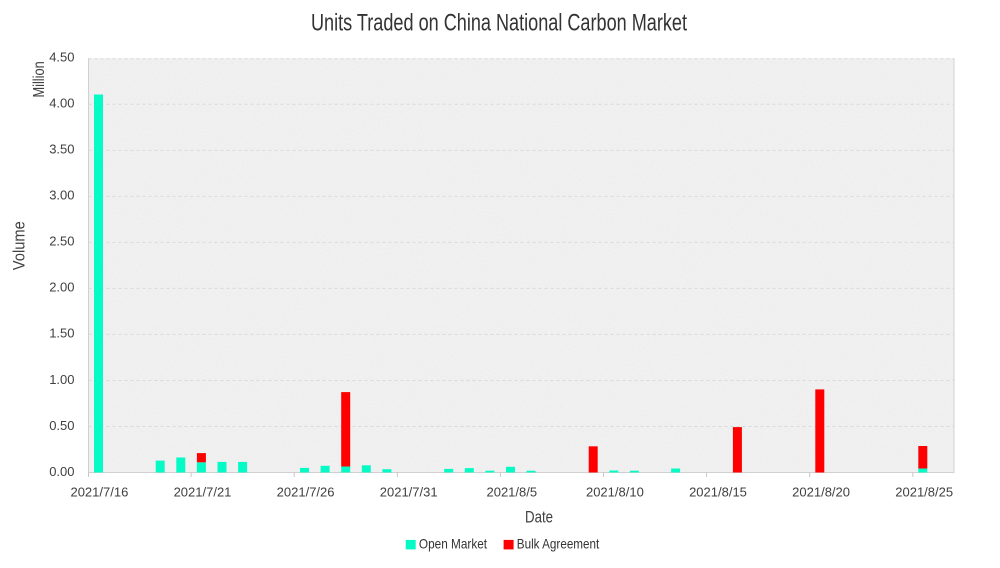 This screenshot has width=1000, height=568. I want to click on svg-text: 3.00, so click(61, 195).